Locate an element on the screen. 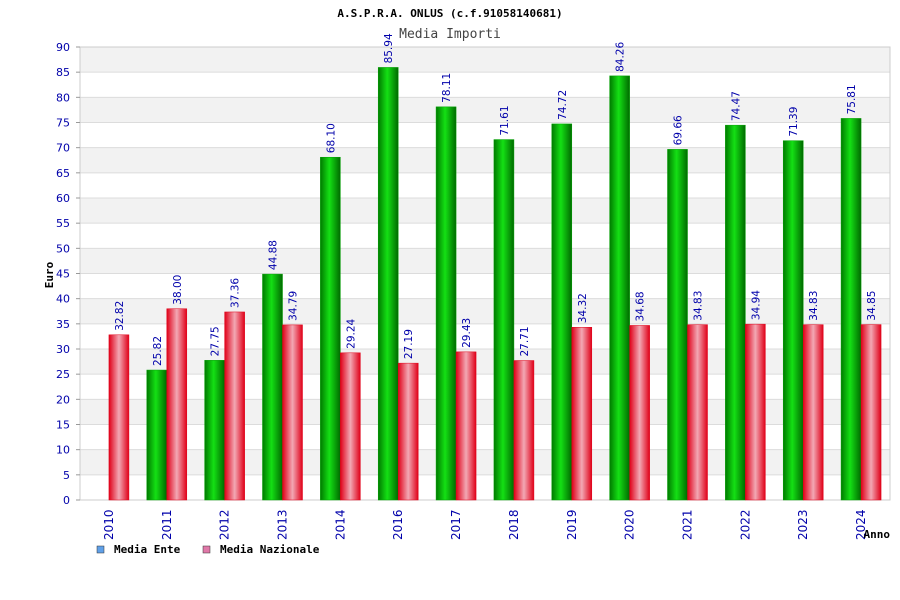 This screenshot has width=900, height=600. x-tick-label: 2010 is located at coordinates (109, 524).